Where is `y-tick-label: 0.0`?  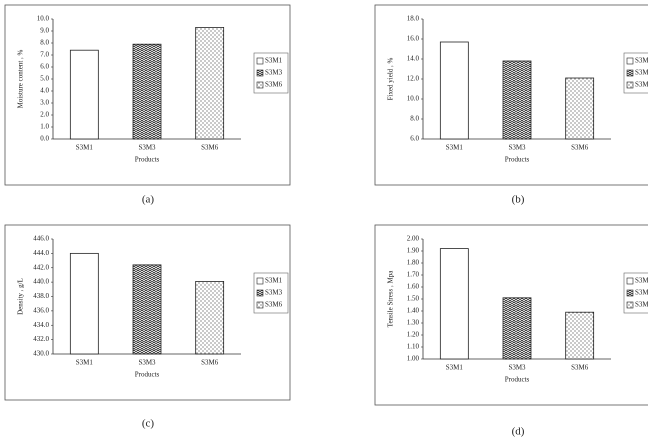 y-tick-label: 0.0 is located at coordinates (44, 139).